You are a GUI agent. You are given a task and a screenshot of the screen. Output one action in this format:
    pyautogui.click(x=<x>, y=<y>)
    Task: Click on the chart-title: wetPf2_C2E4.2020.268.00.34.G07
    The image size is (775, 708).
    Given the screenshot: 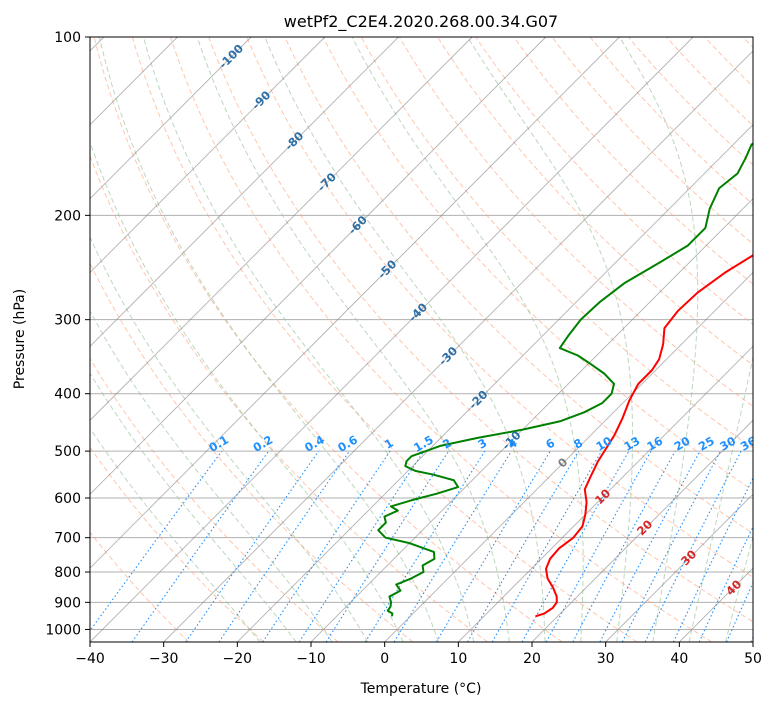 What is the action you would take?
    pyautogui.click(x=421, y=22)
    